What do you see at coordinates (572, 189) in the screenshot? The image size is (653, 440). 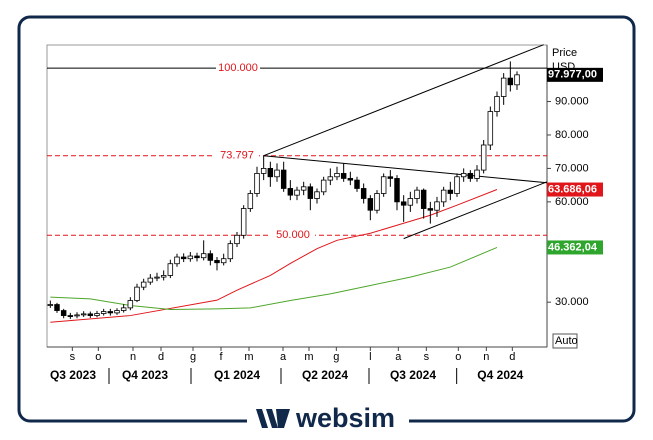 I see `price-tag-label: 63.686,06` at bounding box center [572, 189].